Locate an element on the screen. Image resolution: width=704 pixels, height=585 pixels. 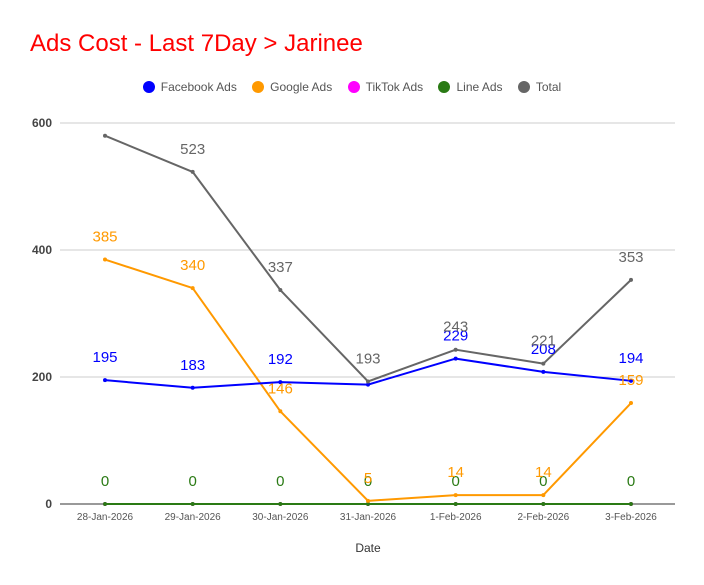
data-label: 183 is located at coordinates (192, 365).